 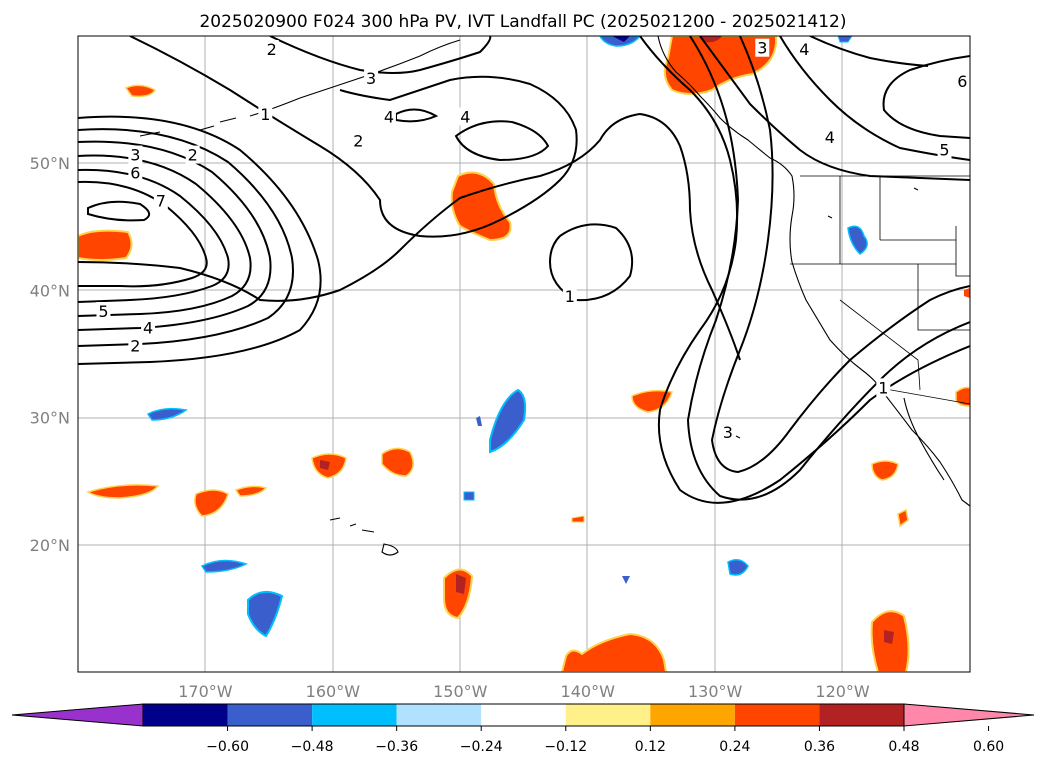 What do you see at coordinates (869, 51) in the screenshot?
I see `pv-contour-4d` at bounding box center [869, 51].